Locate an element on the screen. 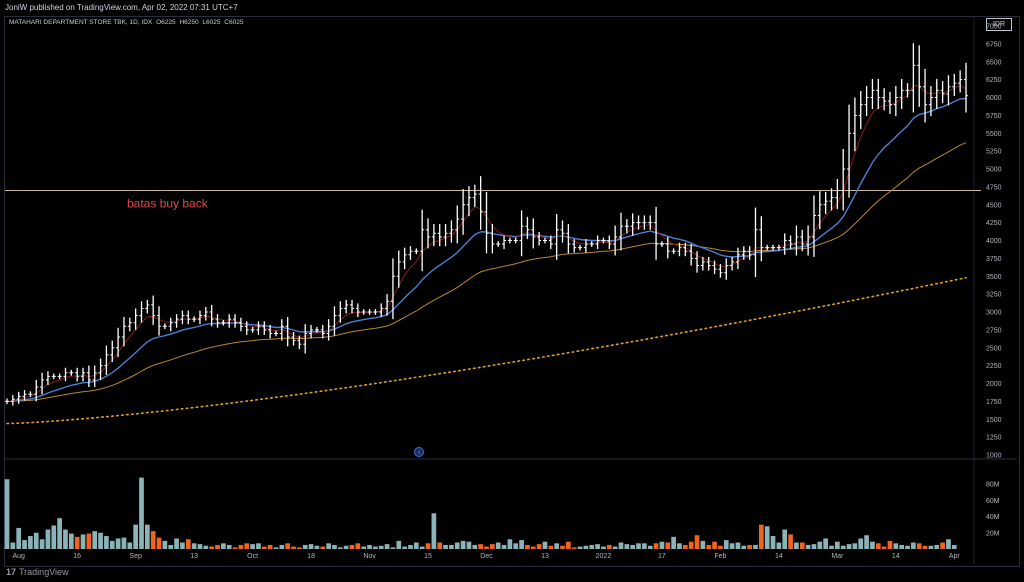 This screenshot has height=582, width=1024. y-tick-label: 3250 is located at coordinates (994, 295).